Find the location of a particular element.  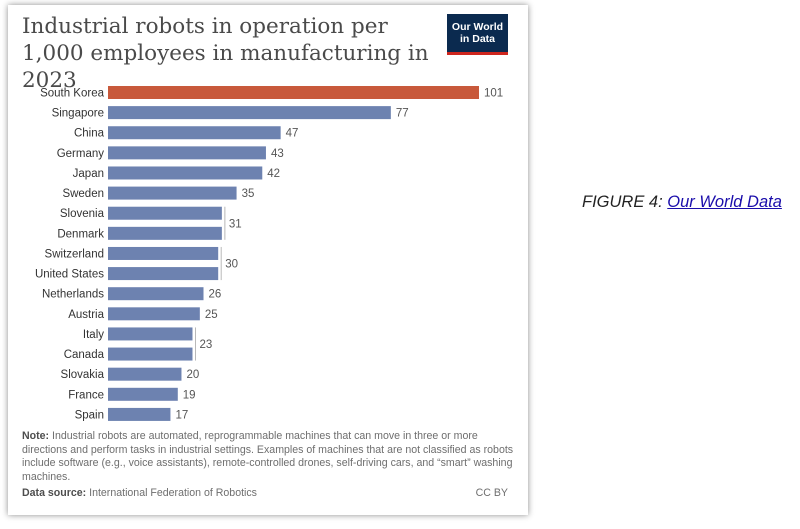

category-label: South Korea is located at coordinates (72, 94).